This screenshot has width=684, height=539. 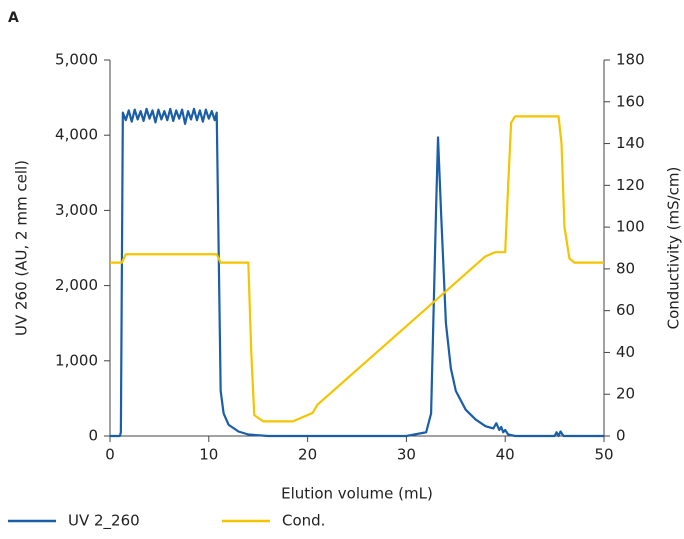 What do you see at coordinates (625, 394) in the screenshot?
I see `y2-tick-label: 20` at bounding box center [625, 394].